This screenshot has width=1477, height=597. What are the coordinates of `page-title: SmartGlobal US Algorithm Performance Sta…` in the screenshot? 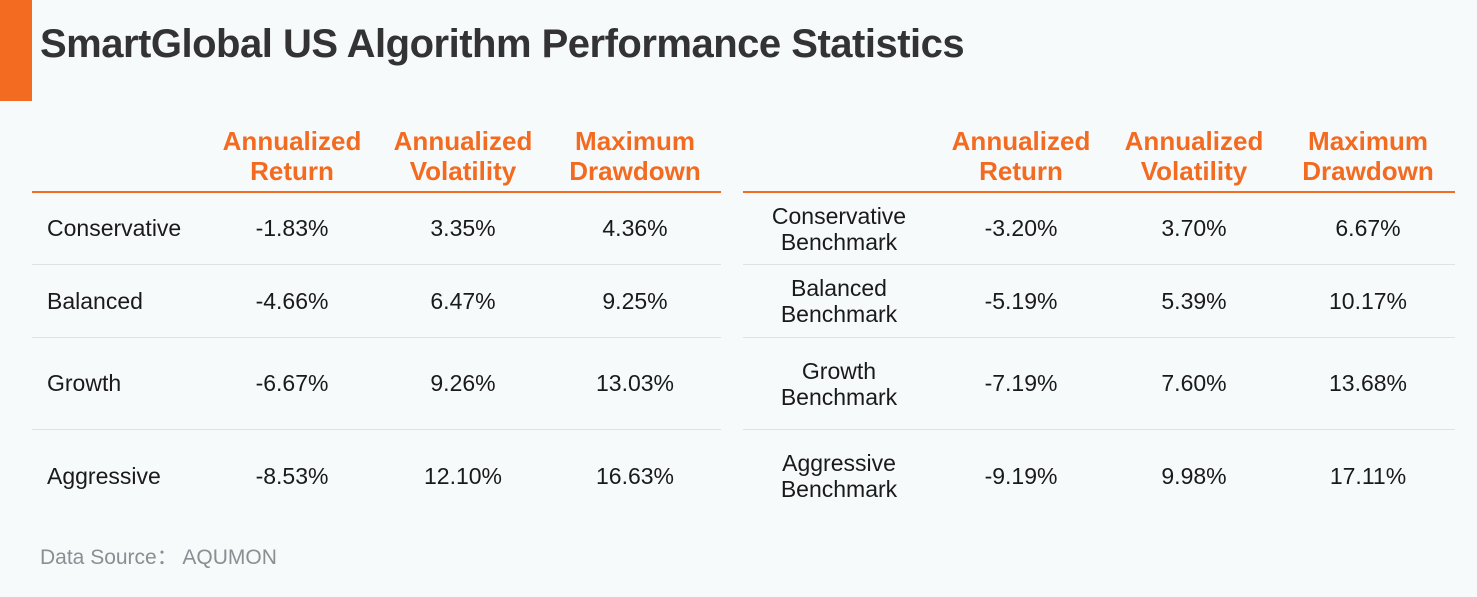 It's located at (502, 44).